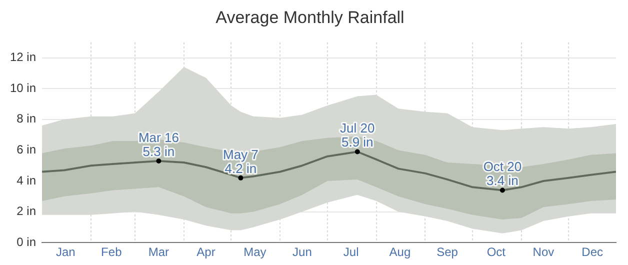 Image resolution: width=628 pixels, height=265 pixels. What do you see at coordinates (159, 252) in the screenshot?
I see `x-tick-label: Mar` at bounding box center [159, 252].